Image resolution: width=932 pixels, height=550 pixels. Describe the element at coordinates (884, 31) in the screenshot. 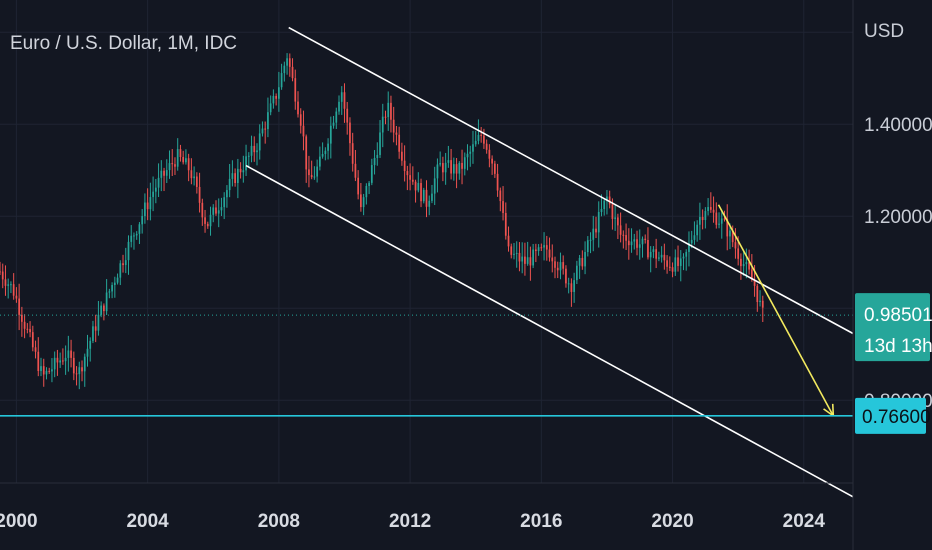

I see `currency-label: USD` at that location.